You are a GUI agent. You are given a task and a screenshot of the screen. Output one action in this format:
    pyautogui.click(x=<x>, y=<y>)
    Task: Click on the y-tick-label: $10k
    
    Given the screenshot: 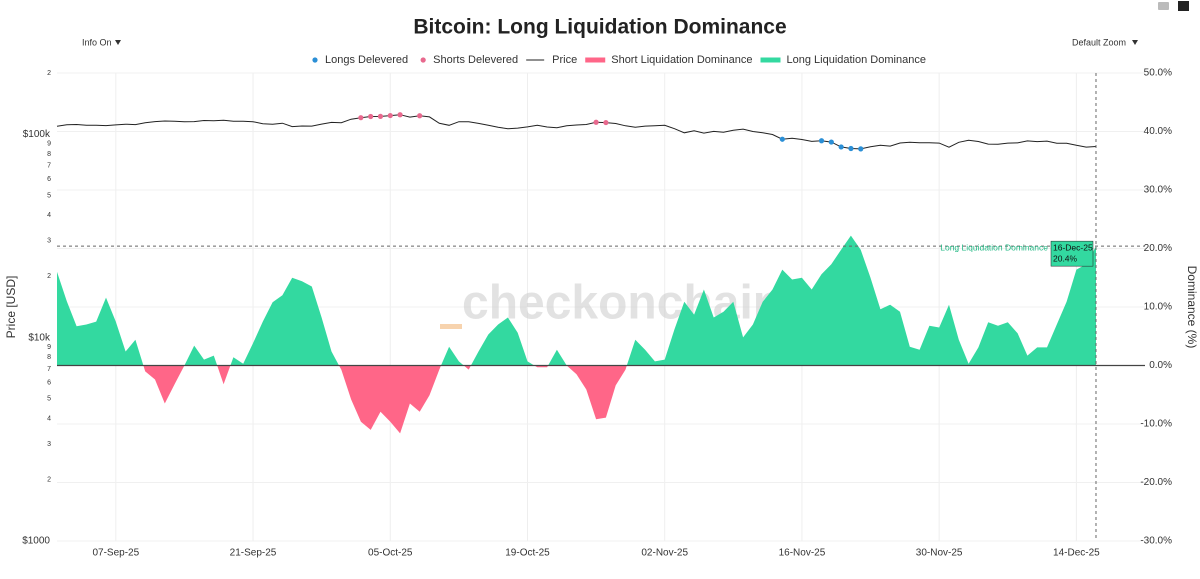 What is the action you would take?
    pyautogui.click(x=39, y=337)
    